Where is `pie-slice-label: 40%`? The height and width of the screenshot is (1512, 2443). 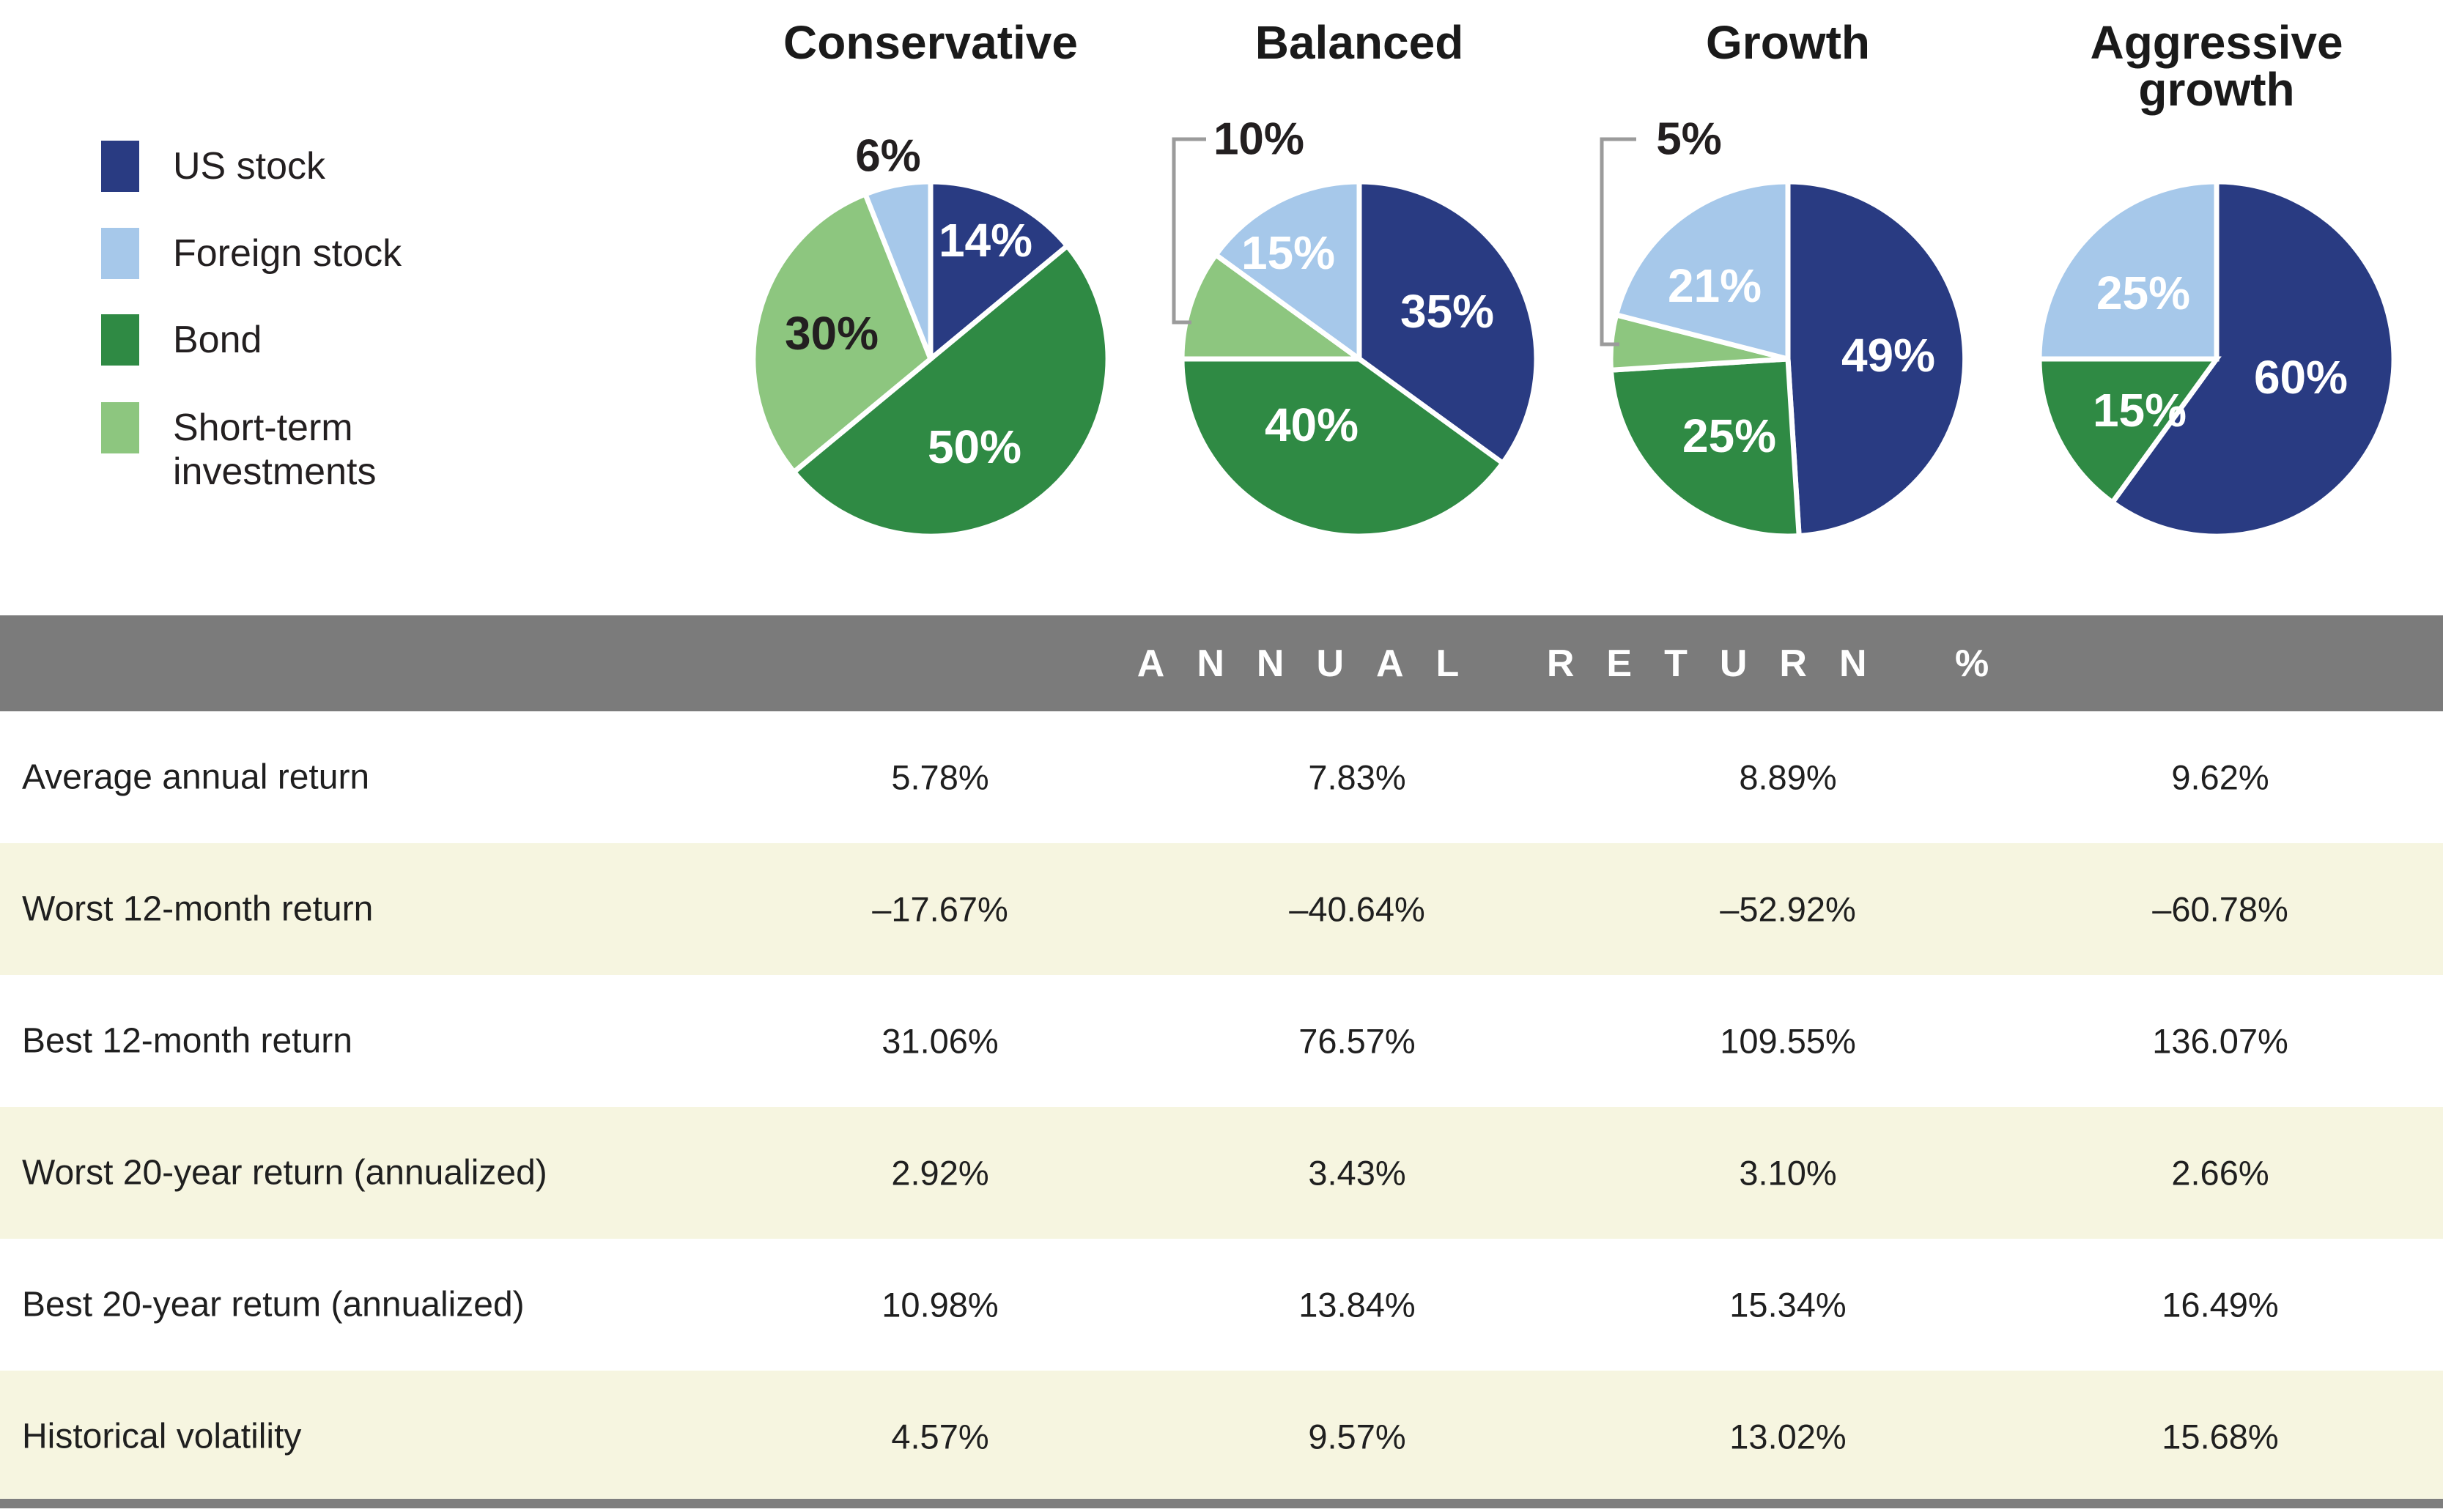 pie-slice-label: 40% is located at coordinates (1312, 425).